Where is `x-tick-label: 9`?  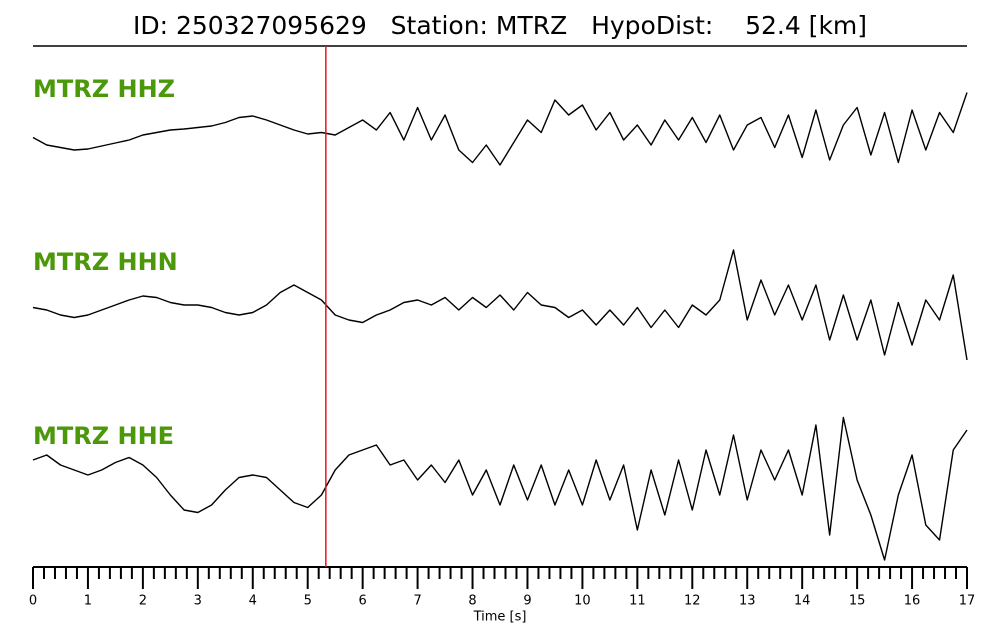 x-tick-label: 9 is located at coordinates (527, 601).